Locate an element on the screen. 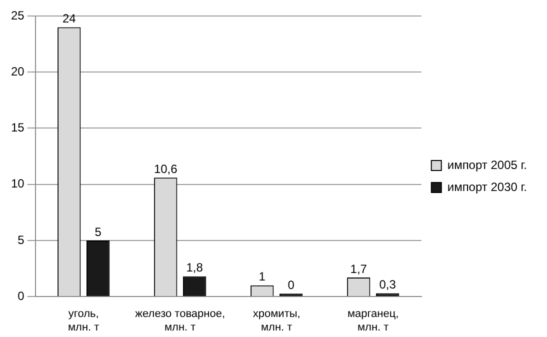 Image resolution: width=547 pixels, height=337 pixels. y-tick-label: 0 is located at coordinates (21, 295).